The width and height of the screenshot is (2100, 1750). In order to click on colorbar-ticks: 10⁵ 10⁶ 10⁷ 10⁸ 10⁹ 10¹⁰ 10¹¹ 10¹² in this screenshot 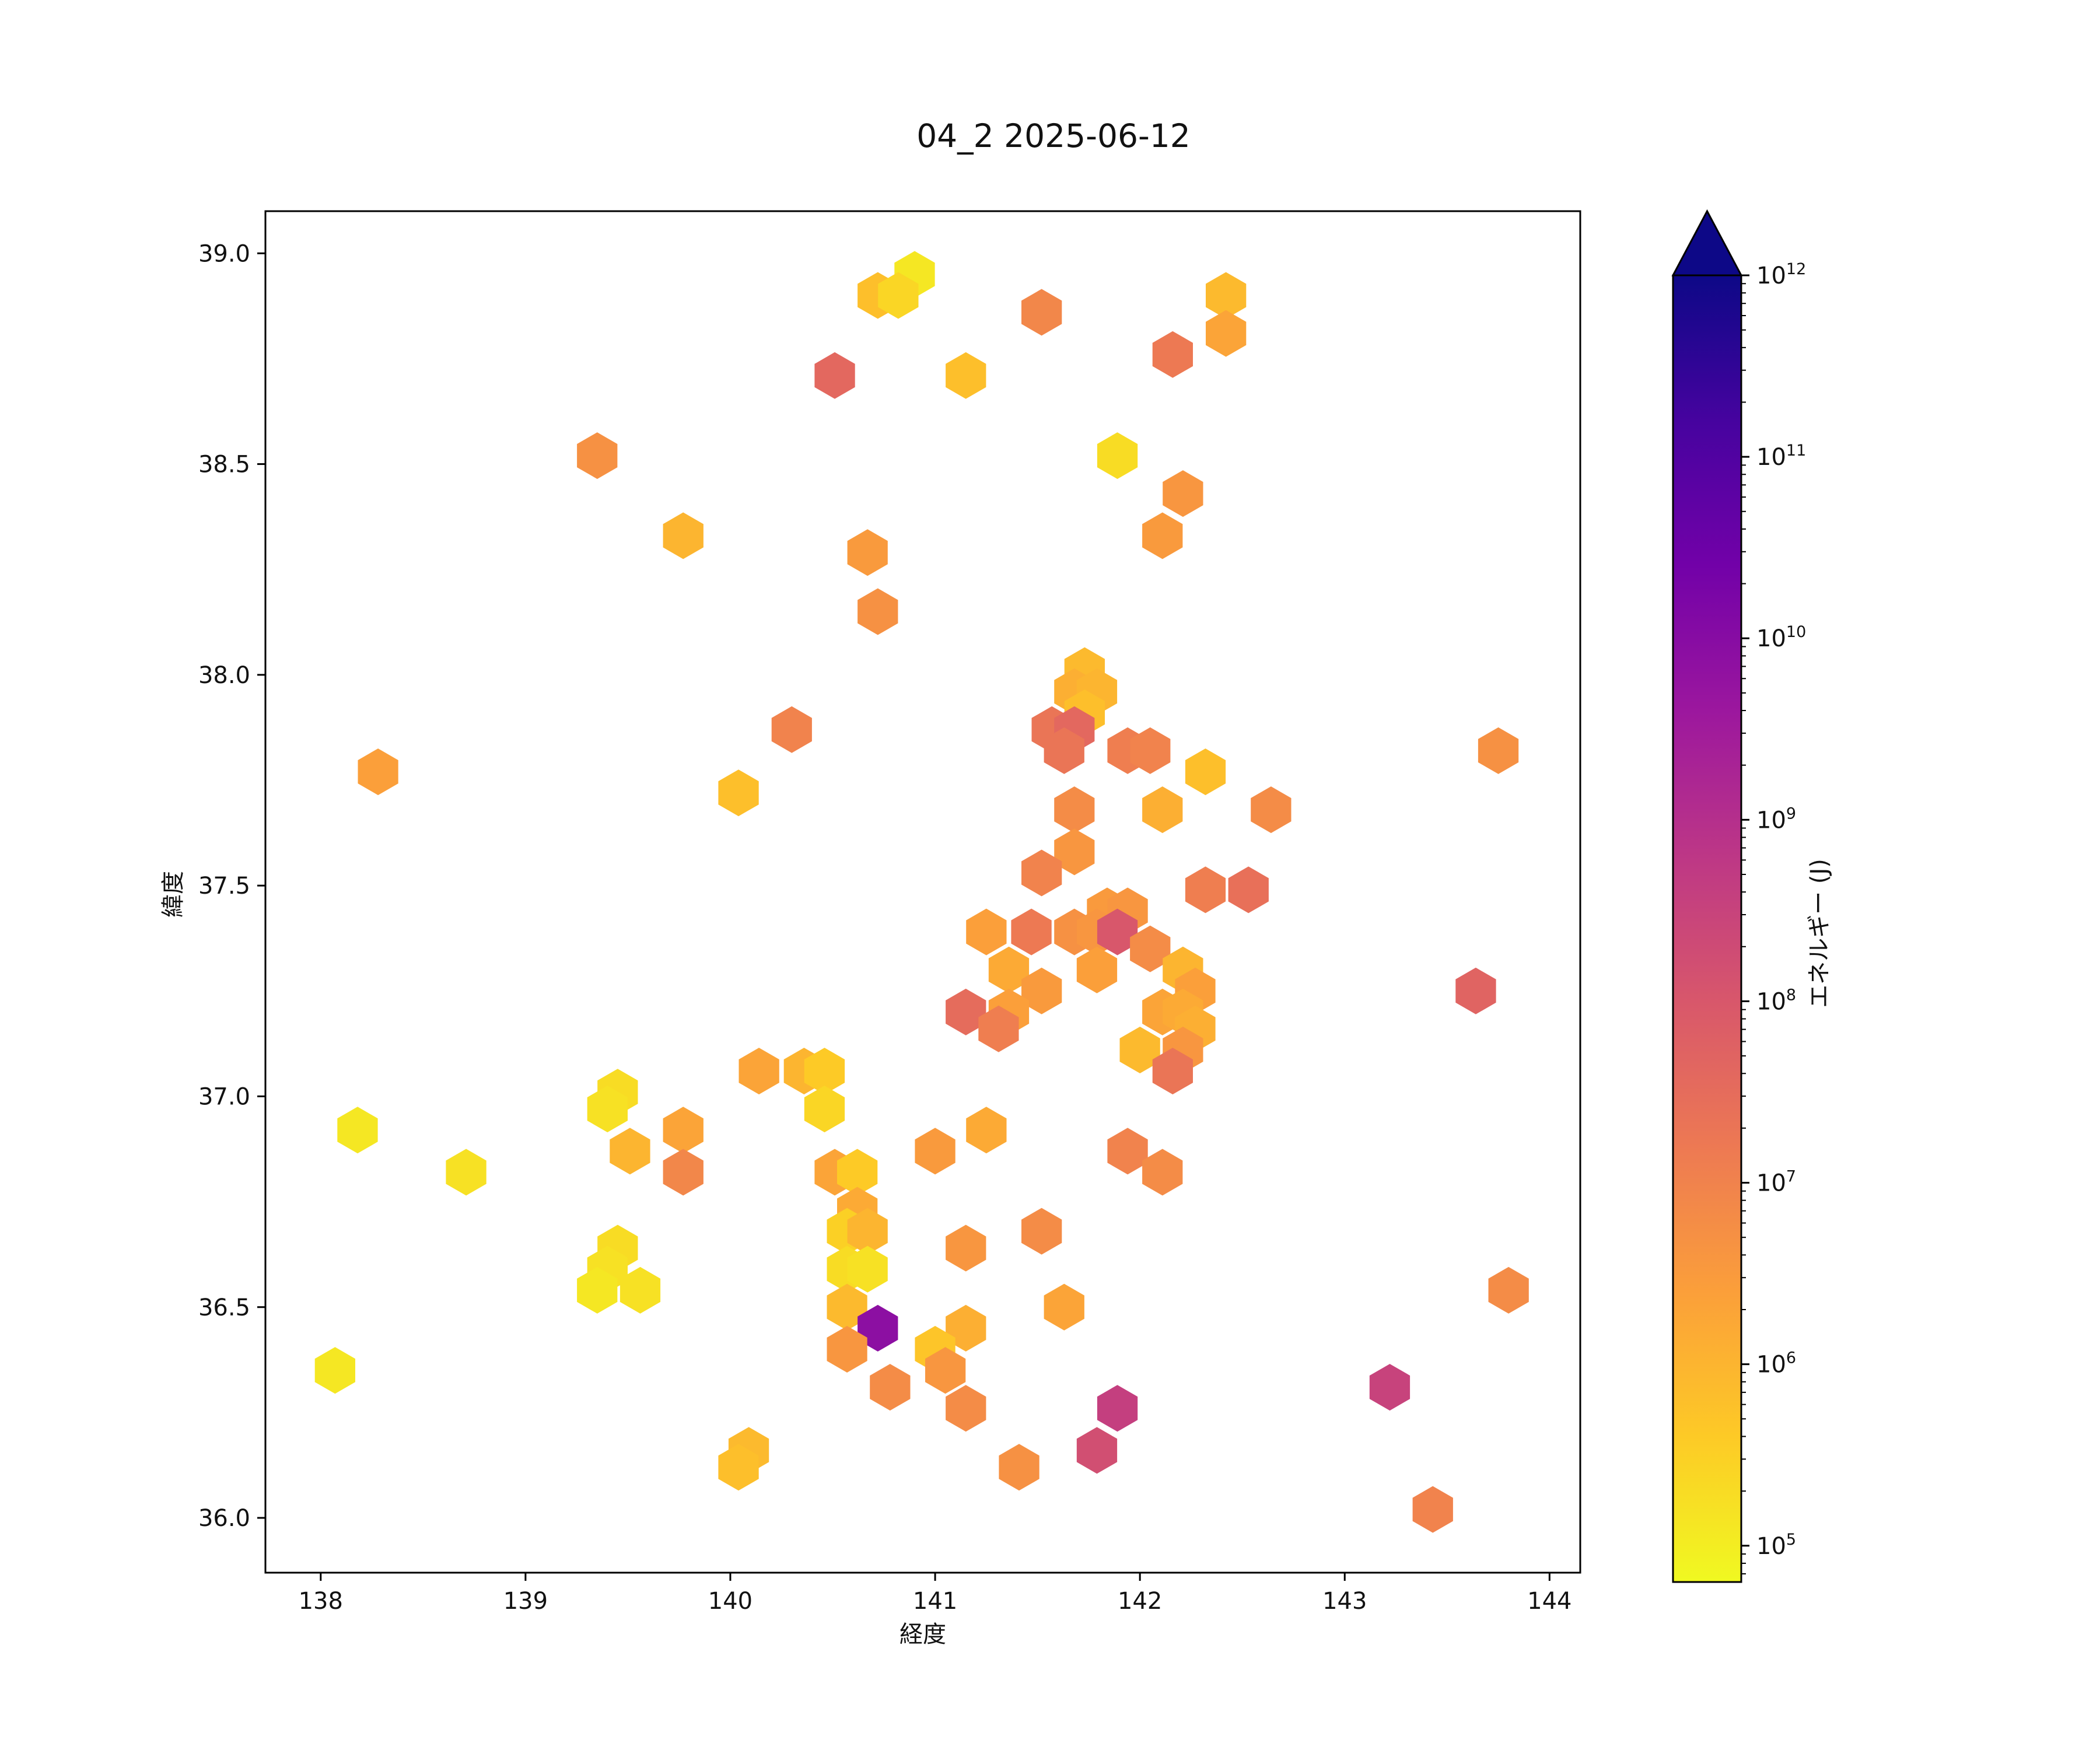, I will do `click(1773, 917)`.